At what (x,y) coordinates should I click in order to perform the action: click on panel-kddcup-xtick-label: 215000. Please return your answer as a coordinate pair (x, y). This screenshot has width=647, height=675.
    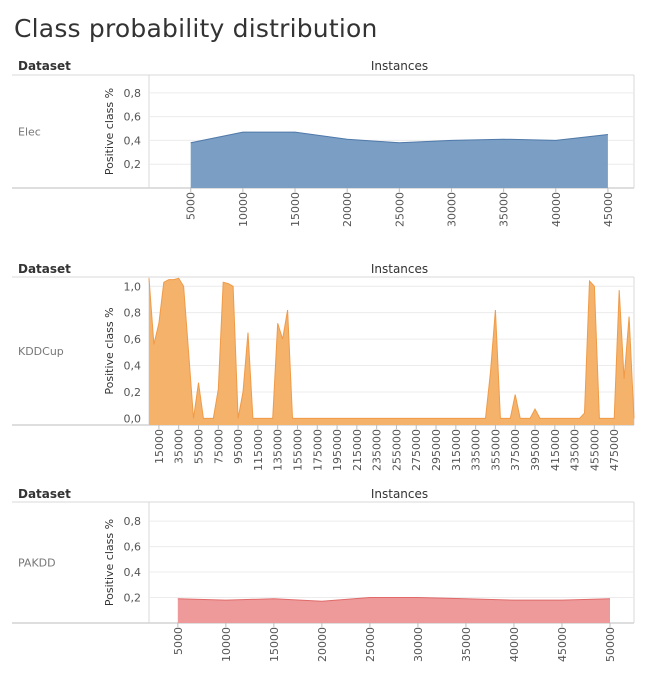
    Looking at the image, I should click on (357, 450).